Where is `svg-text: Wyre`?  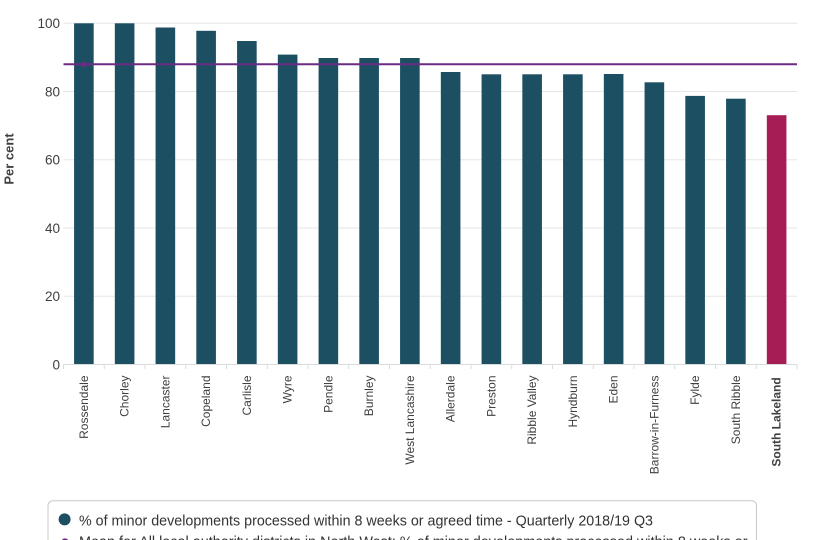
svg-text: Wyre is located at coordinates (288, 389).